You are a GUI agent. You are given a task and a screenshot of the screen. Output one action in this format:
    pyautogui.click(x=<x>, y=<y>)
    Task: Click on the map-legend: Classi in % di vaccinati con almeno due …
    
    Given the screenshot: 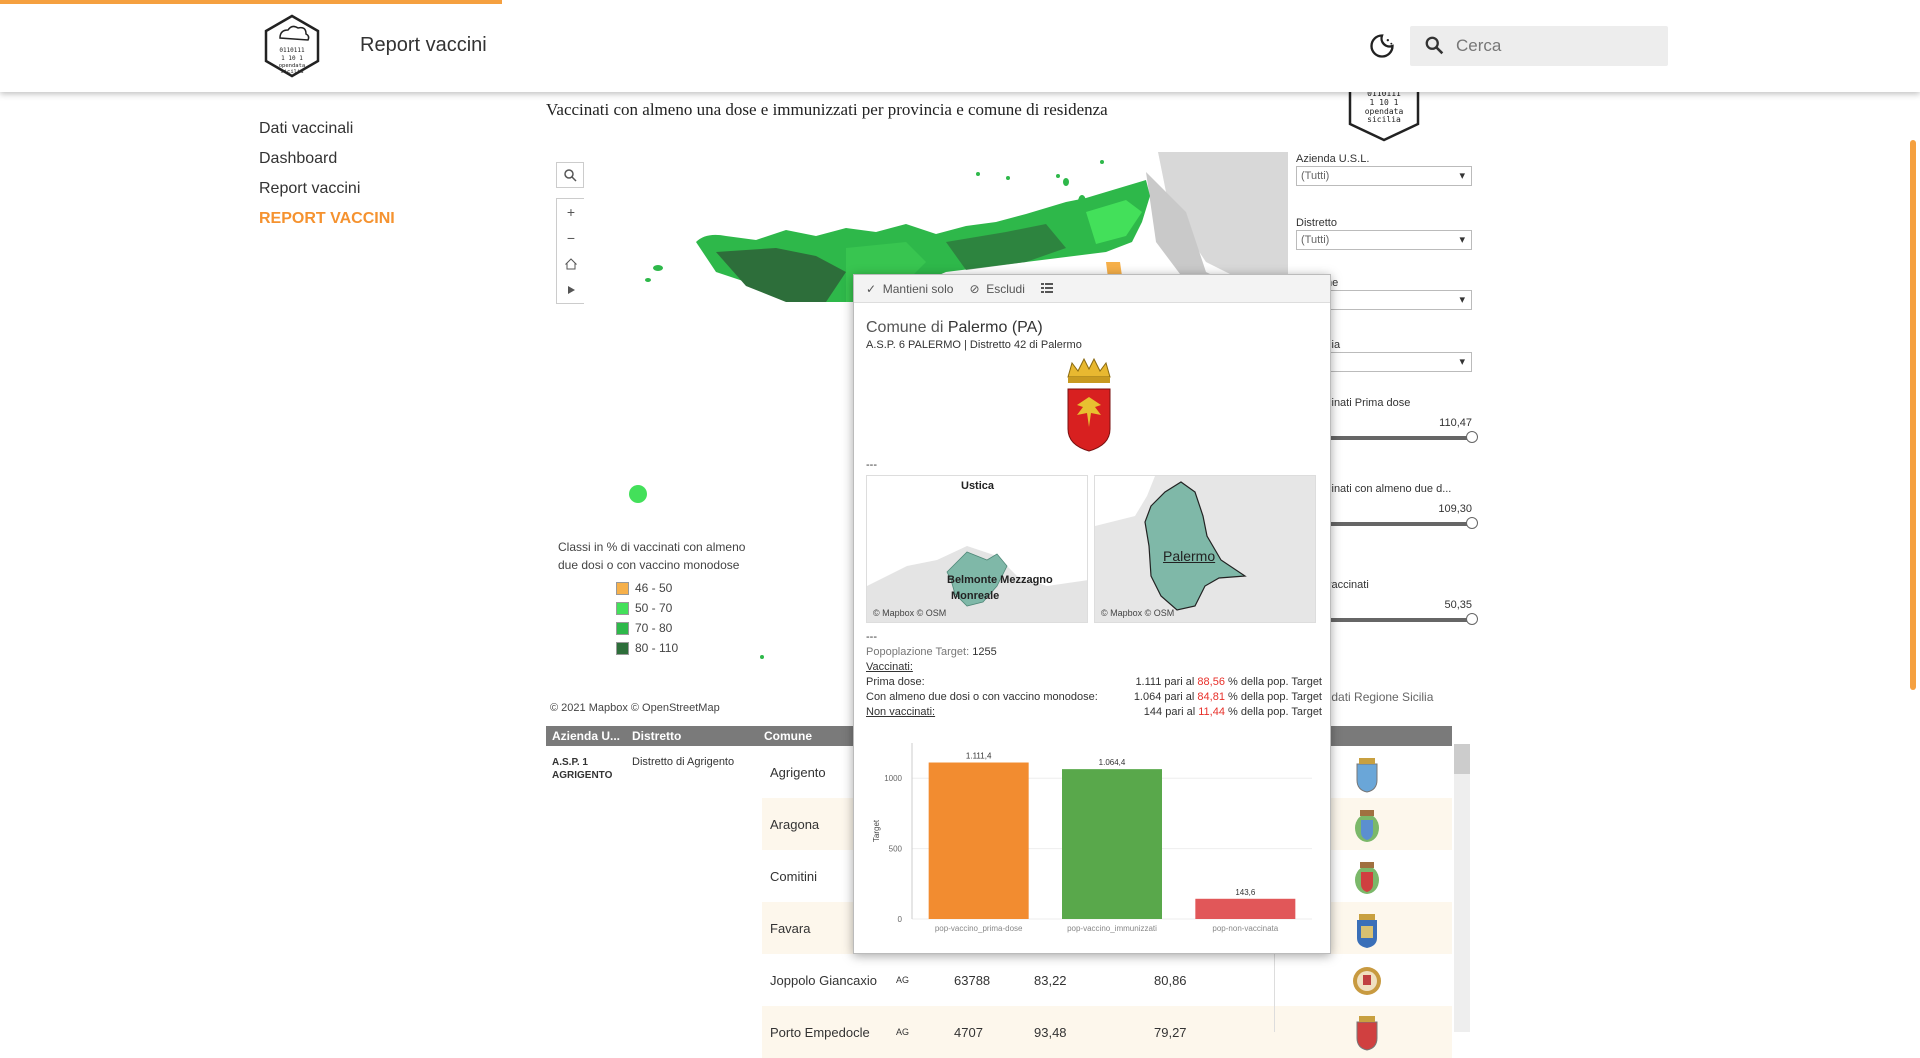 What is the action you would take?
    pyautogui.click(x=651, y=598)
    